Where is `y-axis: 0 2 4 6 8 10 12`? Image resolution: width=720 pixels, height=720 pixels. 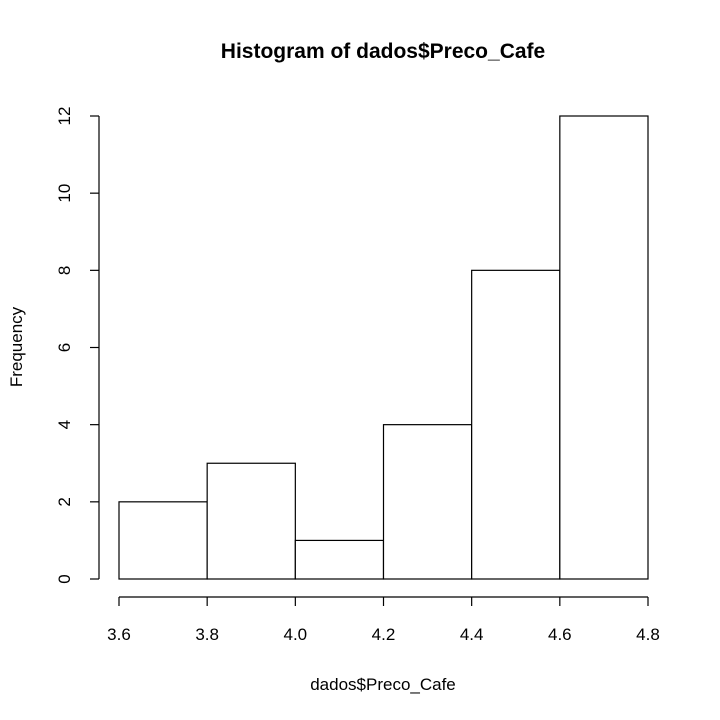
y-axis: 0 2 4 6 8 10 12 is located at coordinates (77, 345).